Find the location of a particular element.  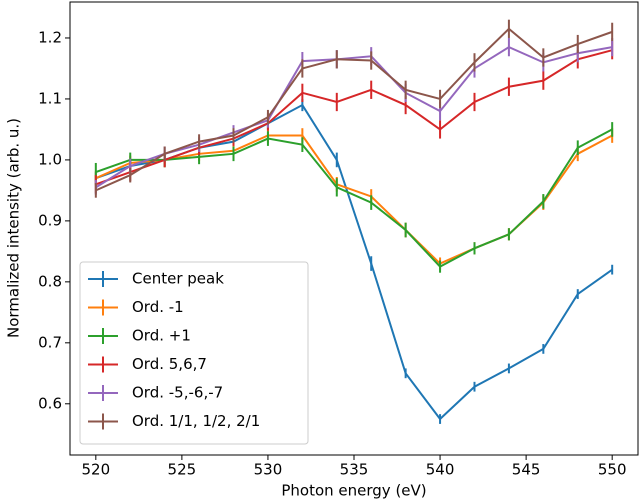

x-tick-label: 535 is located at coordinates (354, 470).